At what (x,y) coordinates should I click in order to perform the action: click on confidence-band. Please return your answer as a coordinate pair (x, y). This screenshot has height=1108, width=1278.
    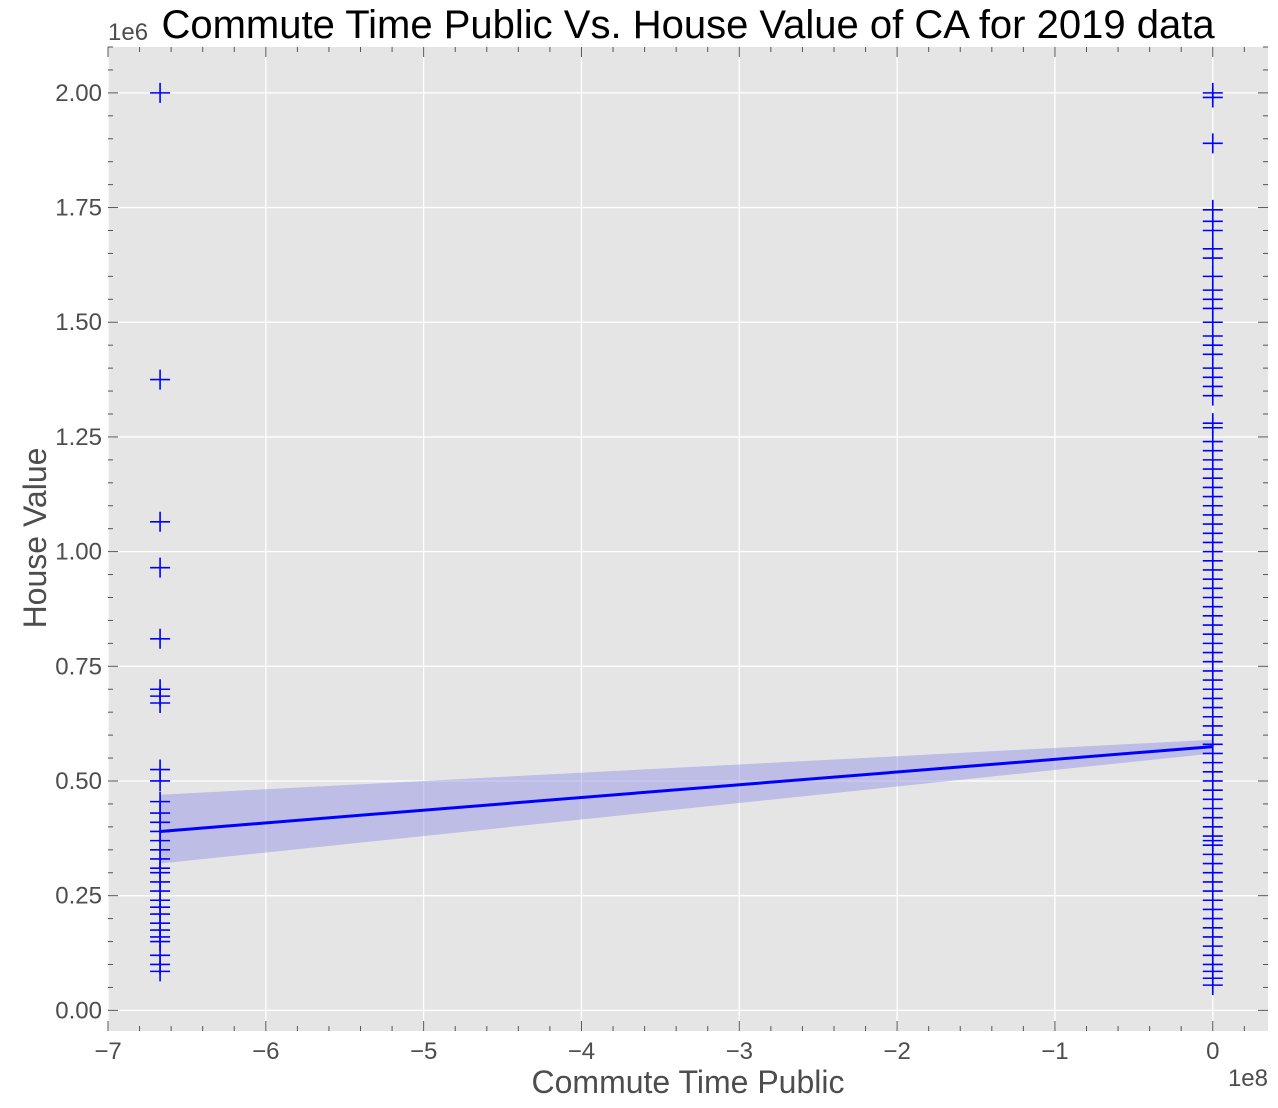
    Looking at the image, I should click on (686, 801).